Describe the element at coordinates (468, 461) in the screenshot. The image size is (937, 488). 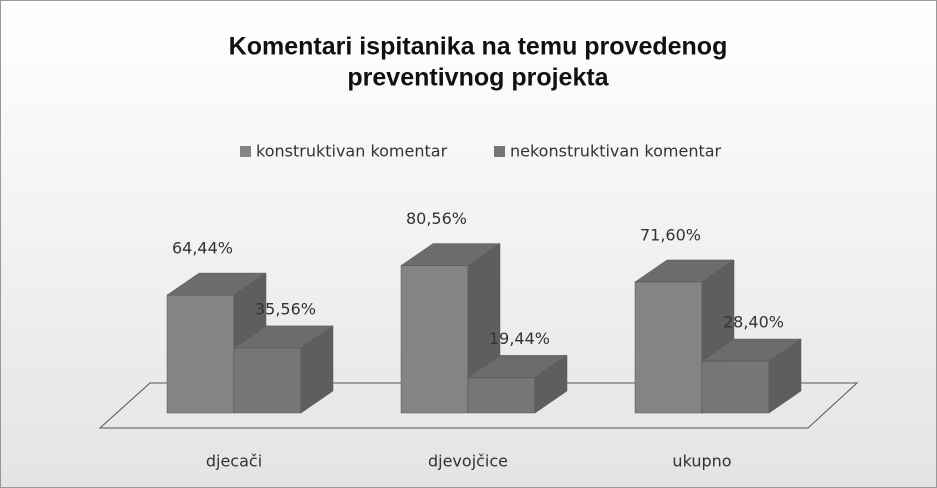
I see `x-tick-label: djevojčice` at that location.